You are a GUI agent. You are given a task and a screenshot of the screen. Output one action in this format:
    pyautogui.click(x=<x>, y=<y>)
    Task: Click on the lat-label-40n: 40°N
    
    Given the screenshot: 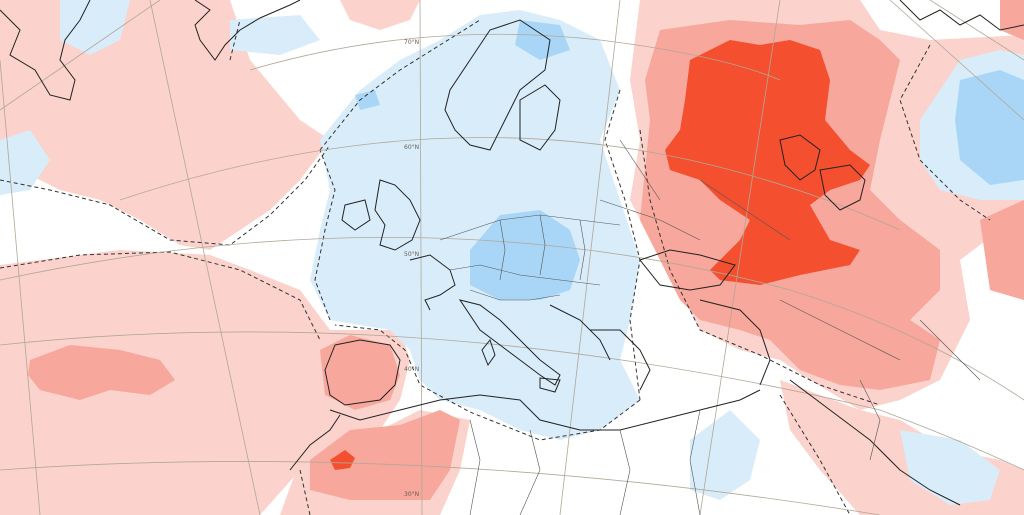 What is the action you would take?
    pyautogui.click(x=411, y=369)
    